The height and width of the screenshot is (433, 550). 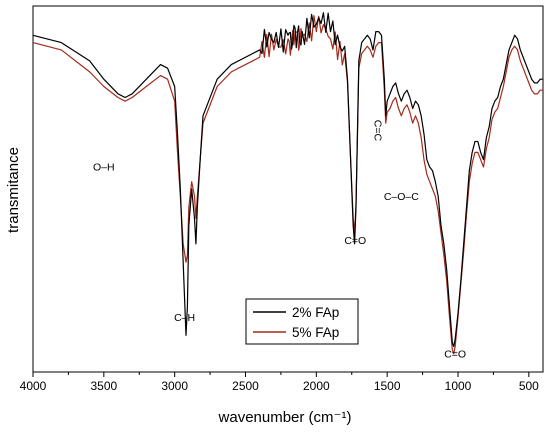 What do you see at coordinates (458, 386) in the screenshot?
I see `x-tick-label-1000: 1000` at bounding box center [458, 386].